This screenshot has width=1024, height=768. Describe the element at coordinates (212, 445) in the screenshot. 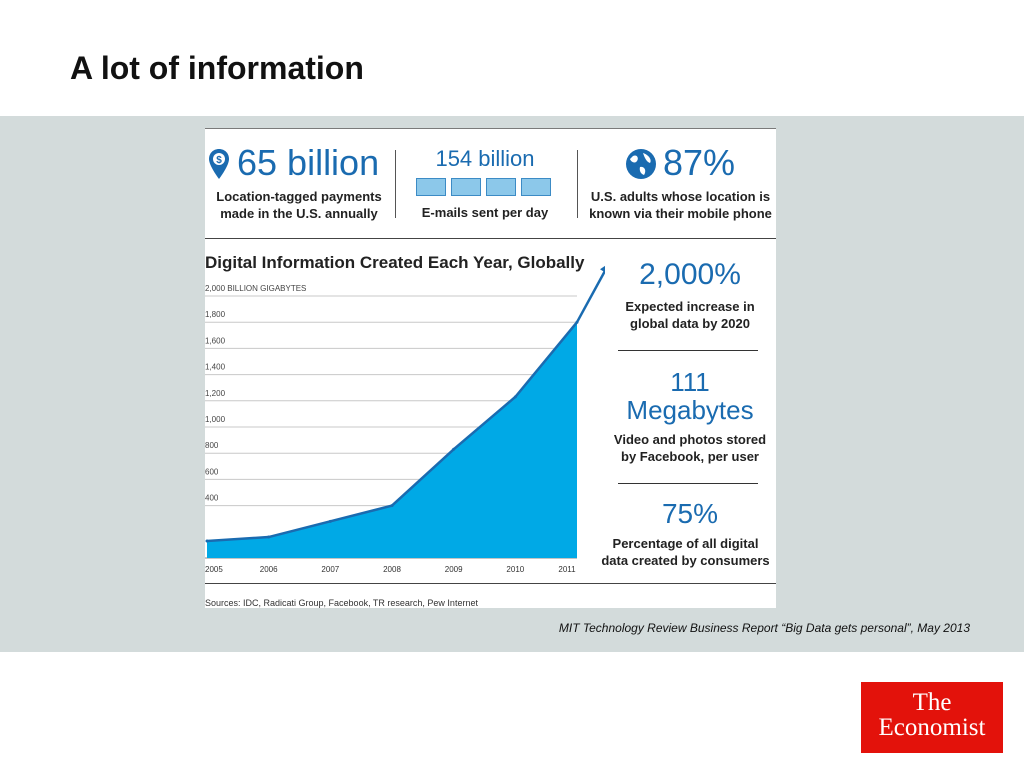

I see `y-tick-label: 800` at that location.